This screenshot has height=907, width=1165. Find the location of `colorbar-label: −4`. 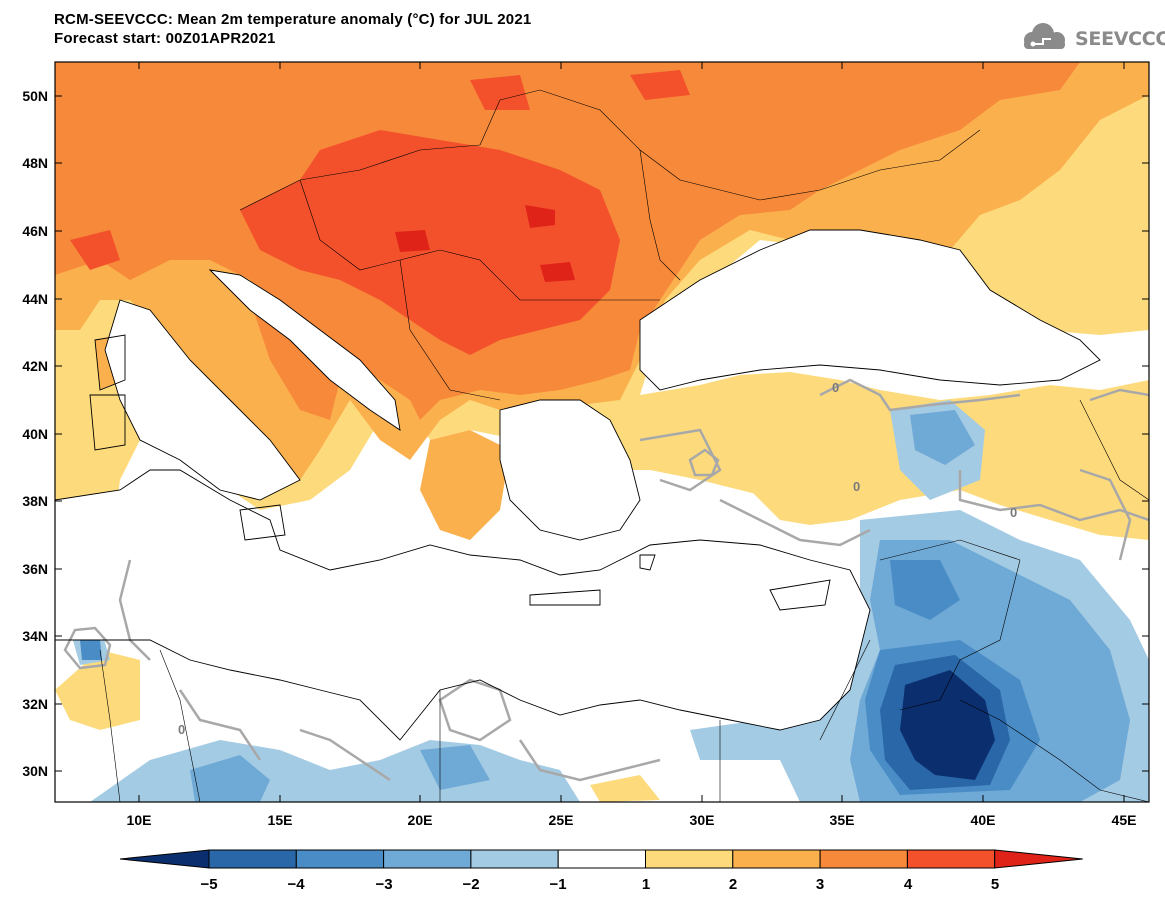

colorbar-label: −4 is located at coordinates (296, 884).